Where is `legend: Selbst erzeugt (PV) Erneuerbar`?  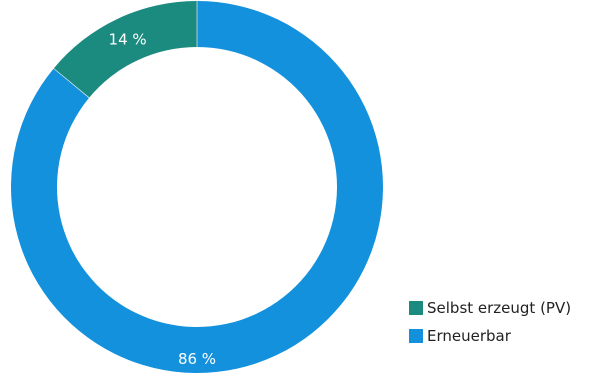
legend: Selbst erzeugt (PV) Erneuerbar is located at coordinates (490, 324).